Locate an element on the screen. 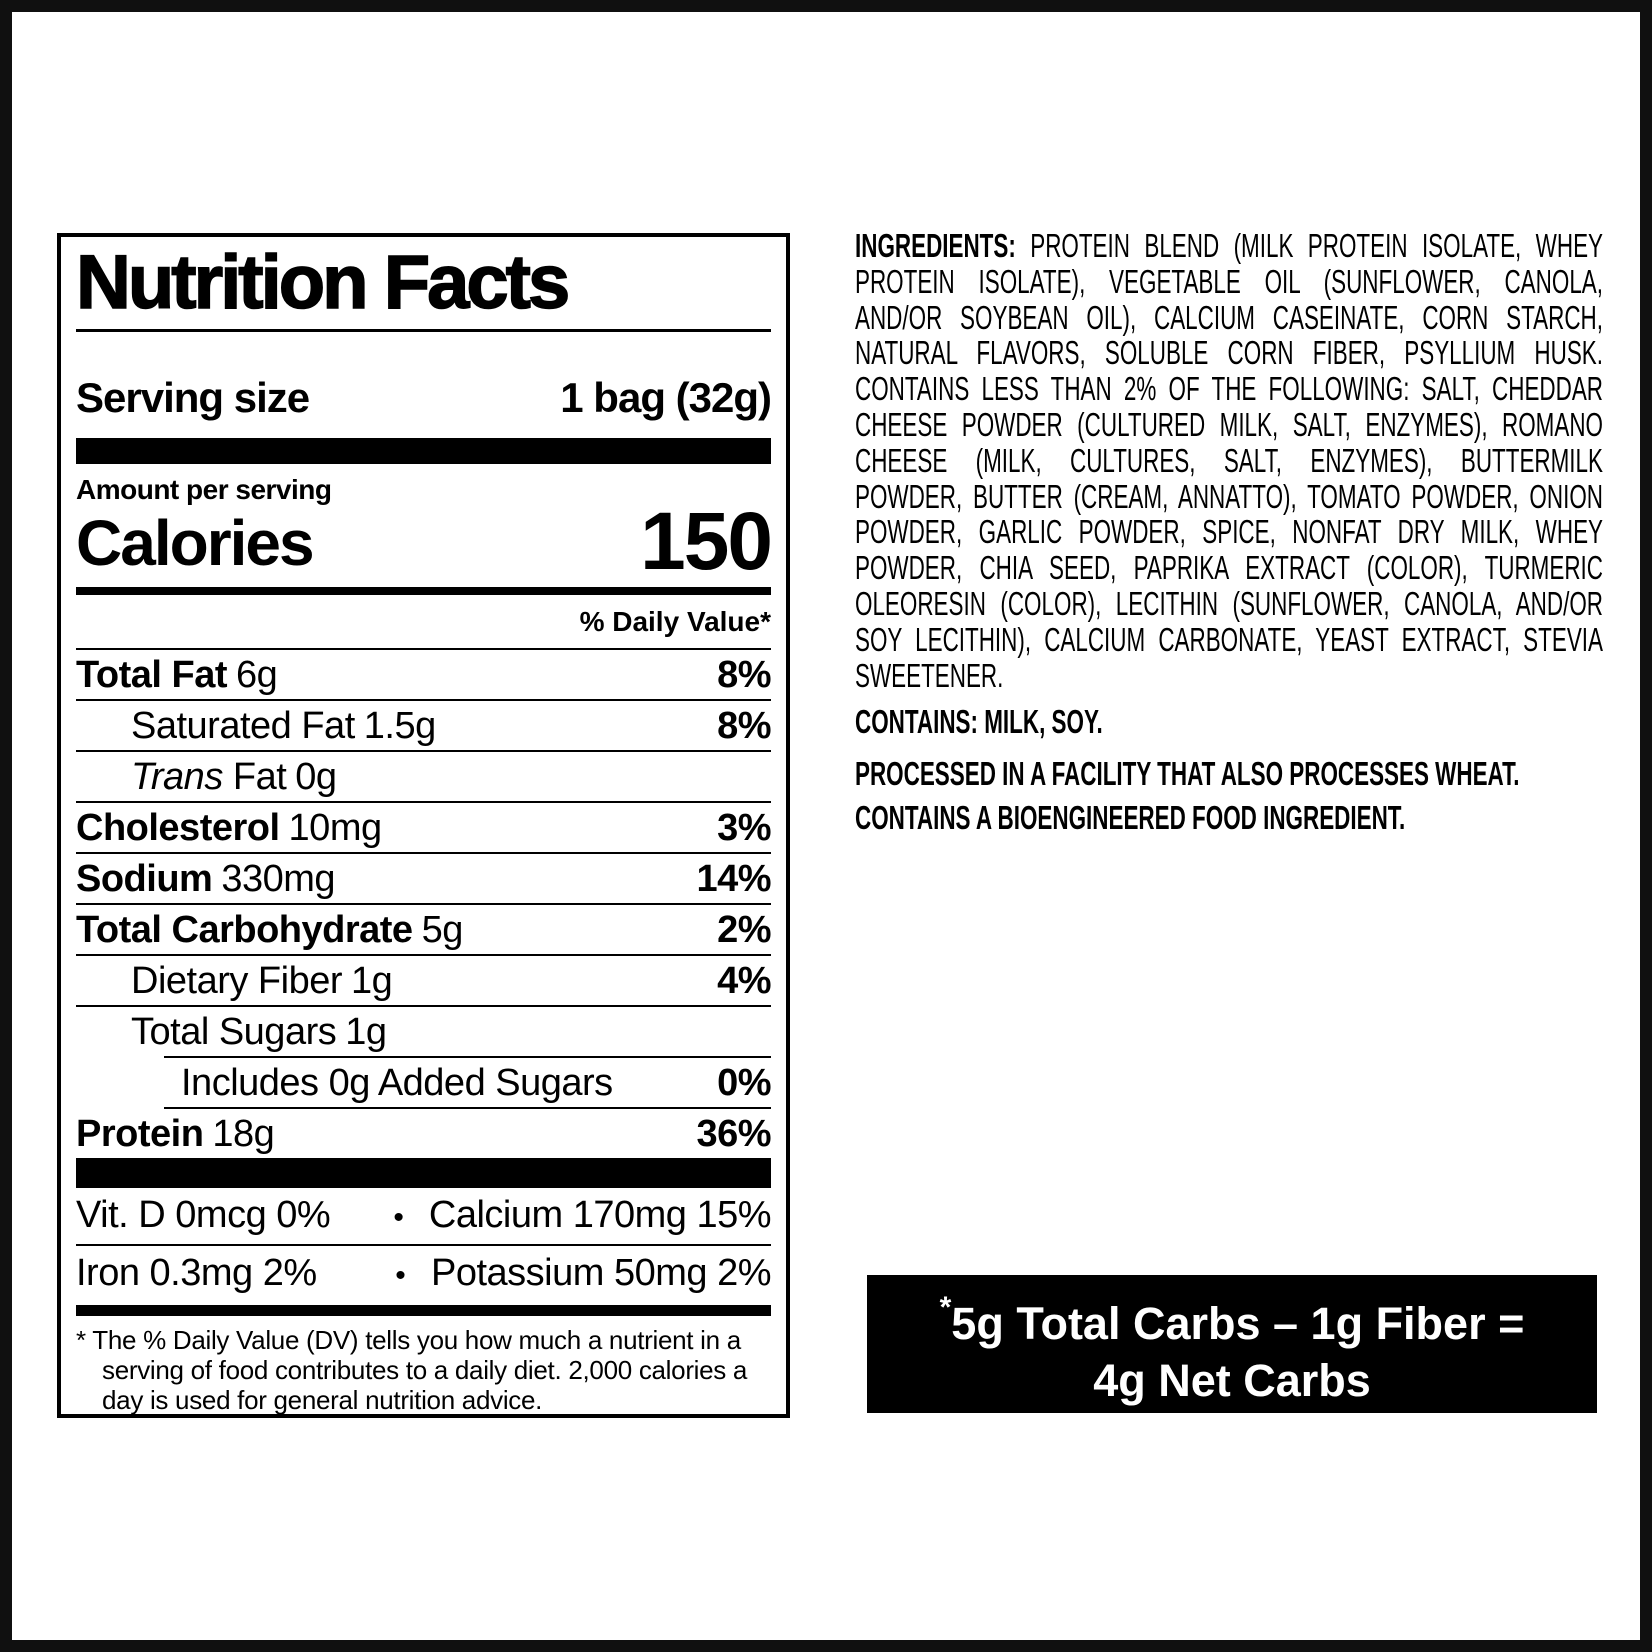 This screenshot has width=1652, height=1652. nutrient-row-saturated-fat: Saturated Fat 1.5g 8% is located at coordinates (423, 727).